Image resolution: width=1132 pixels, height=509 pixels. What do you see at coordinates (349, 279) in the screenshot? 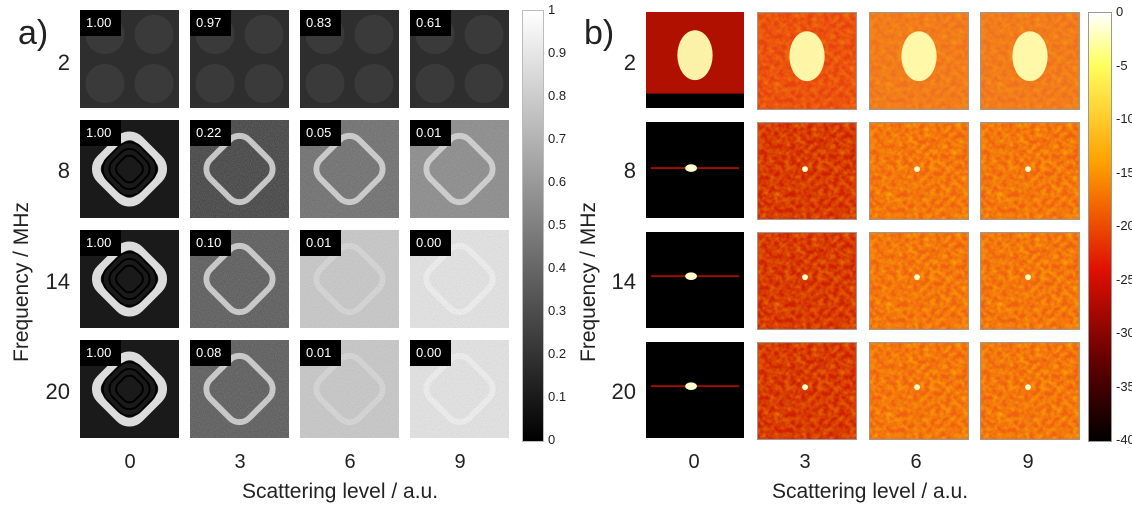
I see `panel-a-image-r2-c2: 0.01` at bounding box center [349, 279].